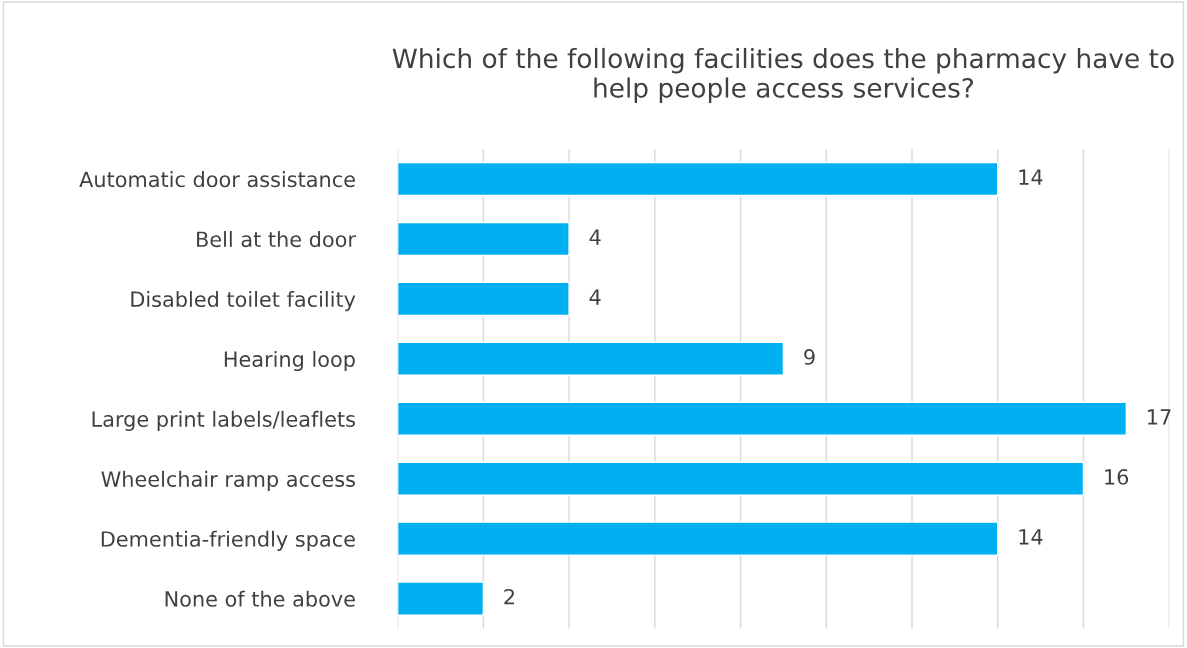 The image size is (1187, 648). What do you see at coordinates (289, 361) in the screenshot?
I see `y-tick-label: Hearing loop` at bounding box center [289, 361].